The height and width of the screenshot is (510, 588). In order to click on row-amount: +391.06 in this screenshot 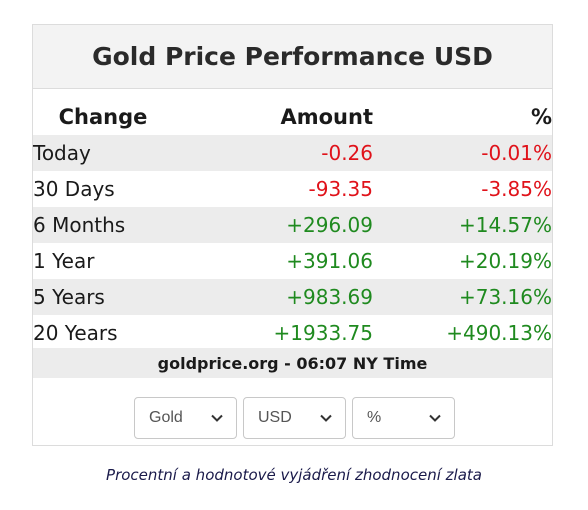, I will do `click(329, 261)`.